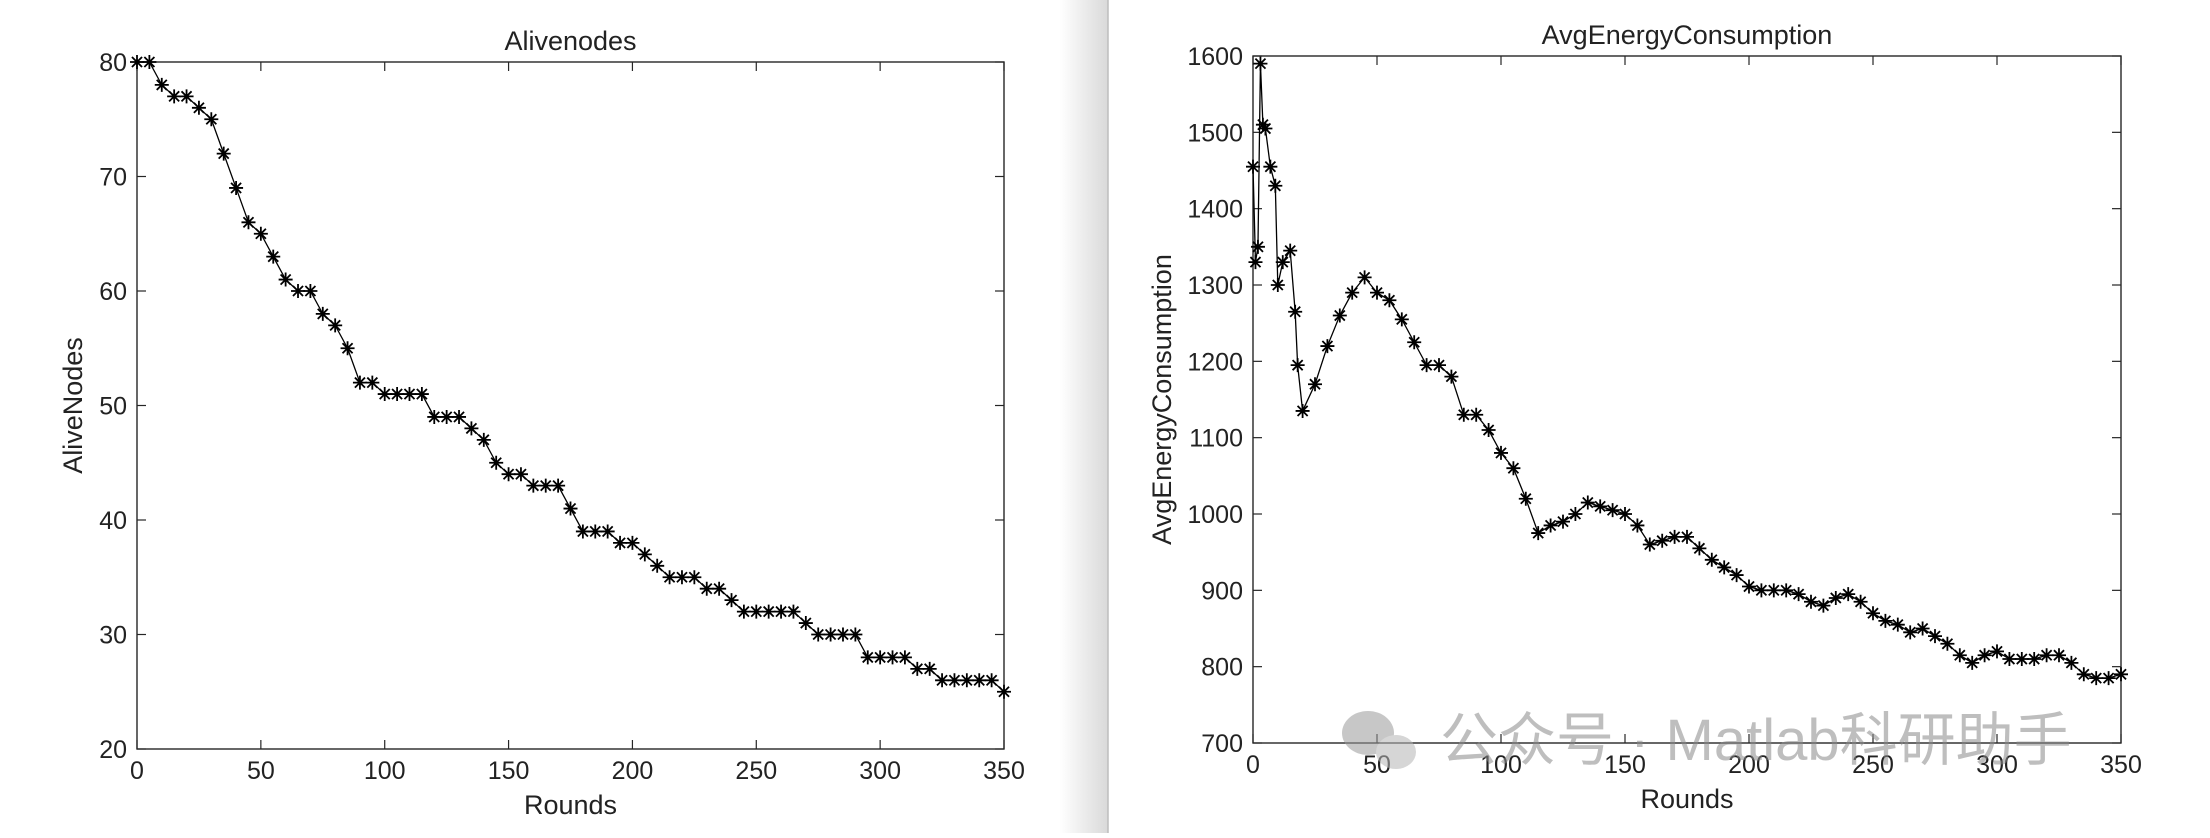 The image size is (2210, 838). What do you see at coordinates (113, 292) in the screenshot?
I see `y-tick-label: 60` at bounding box center [113, 292].